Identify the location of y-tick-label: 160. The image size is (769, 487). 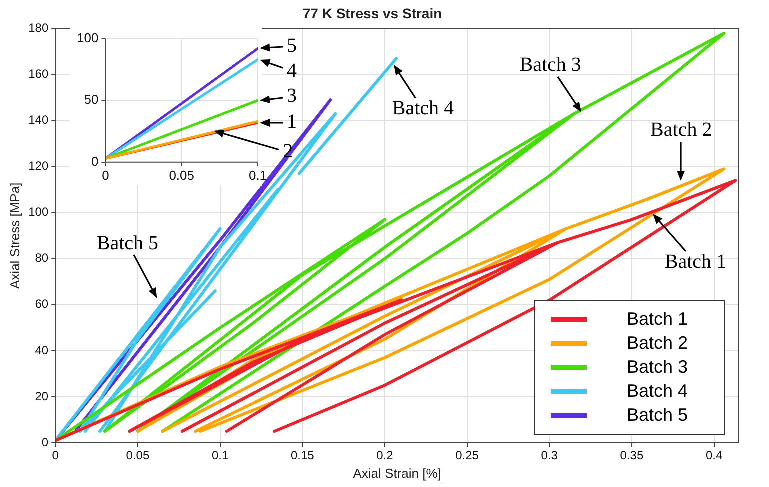
(38, 74).